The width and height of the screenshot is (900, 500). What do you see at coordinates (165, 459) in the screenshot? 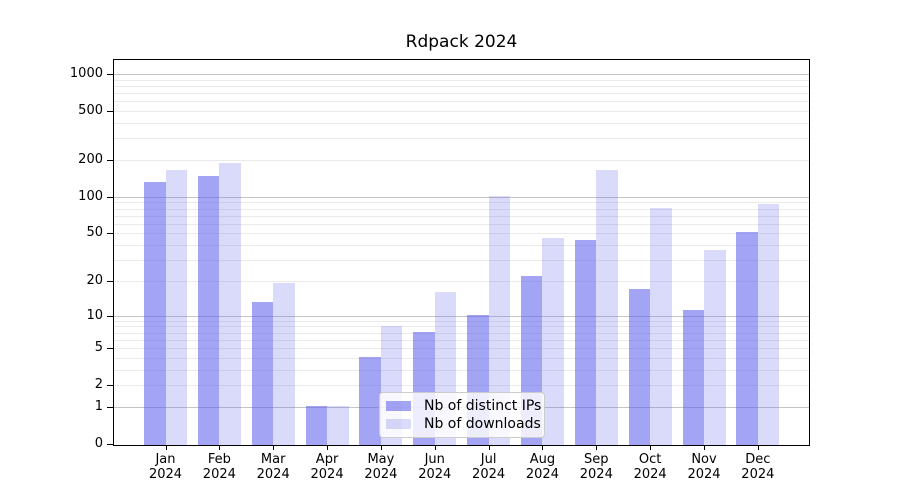
I see `month-label: Jan` at bounding box center [165, 459].